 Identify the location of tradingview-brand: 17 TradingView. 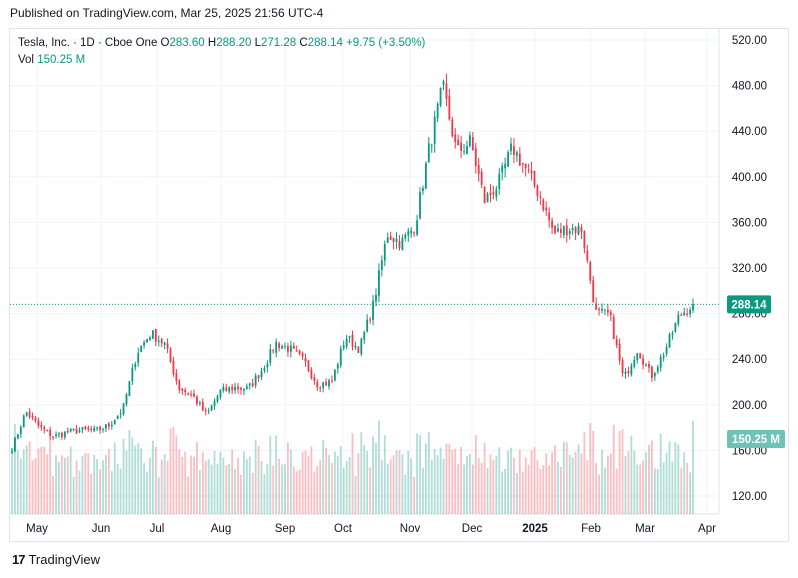
(56, 559).